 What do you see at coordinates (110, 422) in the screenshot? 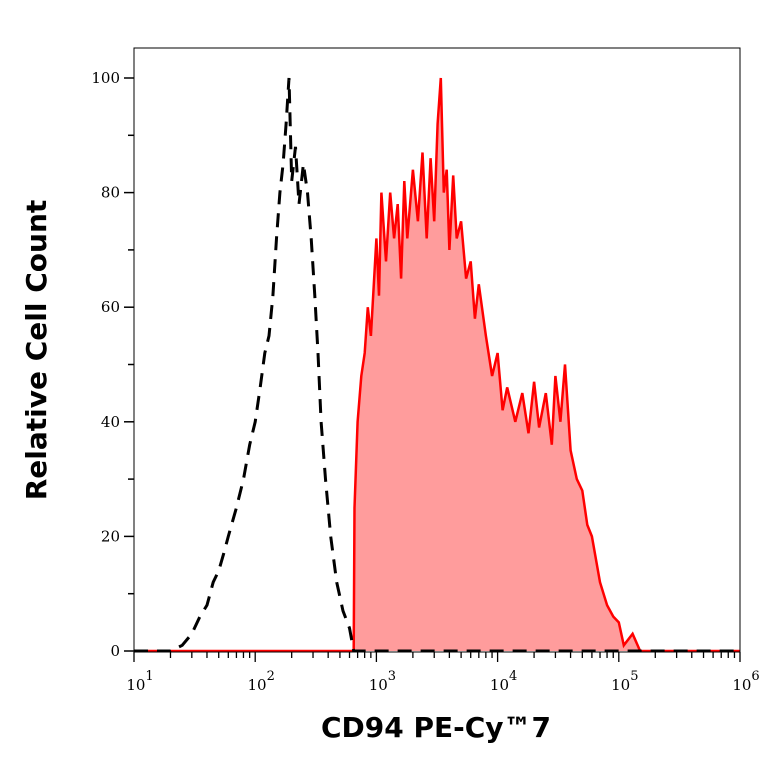
I see `y-tick-label: 40` at bounding box center [110, 422].